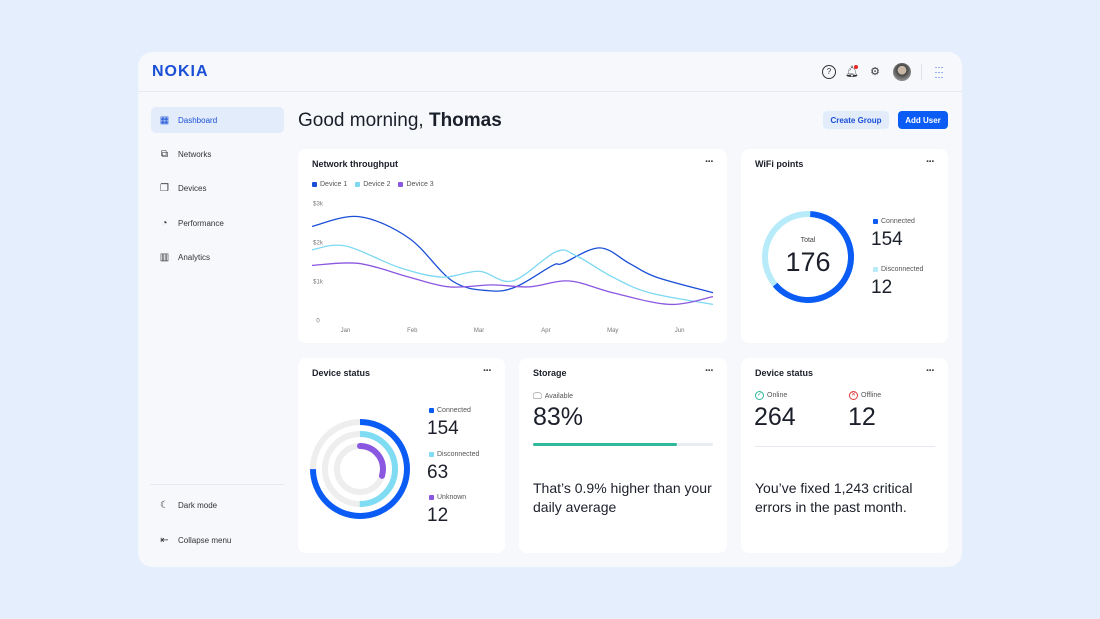  I want to click on sidebar-item-label: Dashboard, so click(198, 120).